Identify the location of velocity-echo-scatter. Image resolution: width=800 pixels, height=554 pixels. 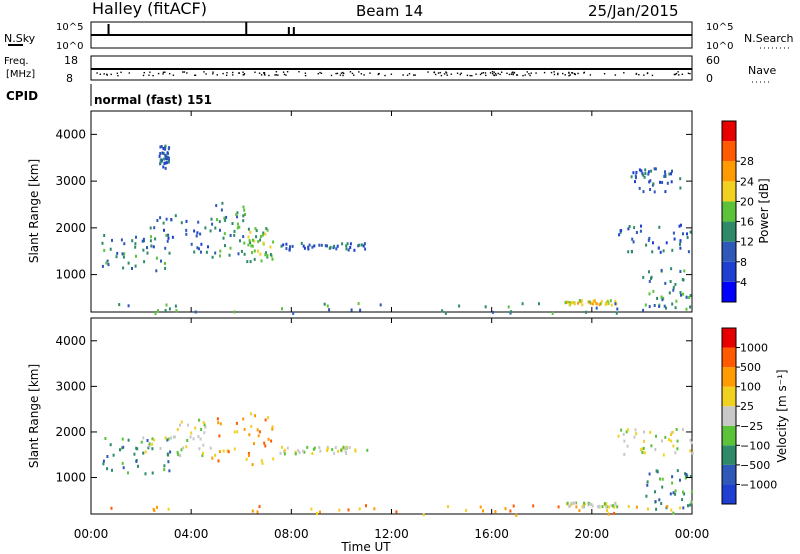
(398, 464).